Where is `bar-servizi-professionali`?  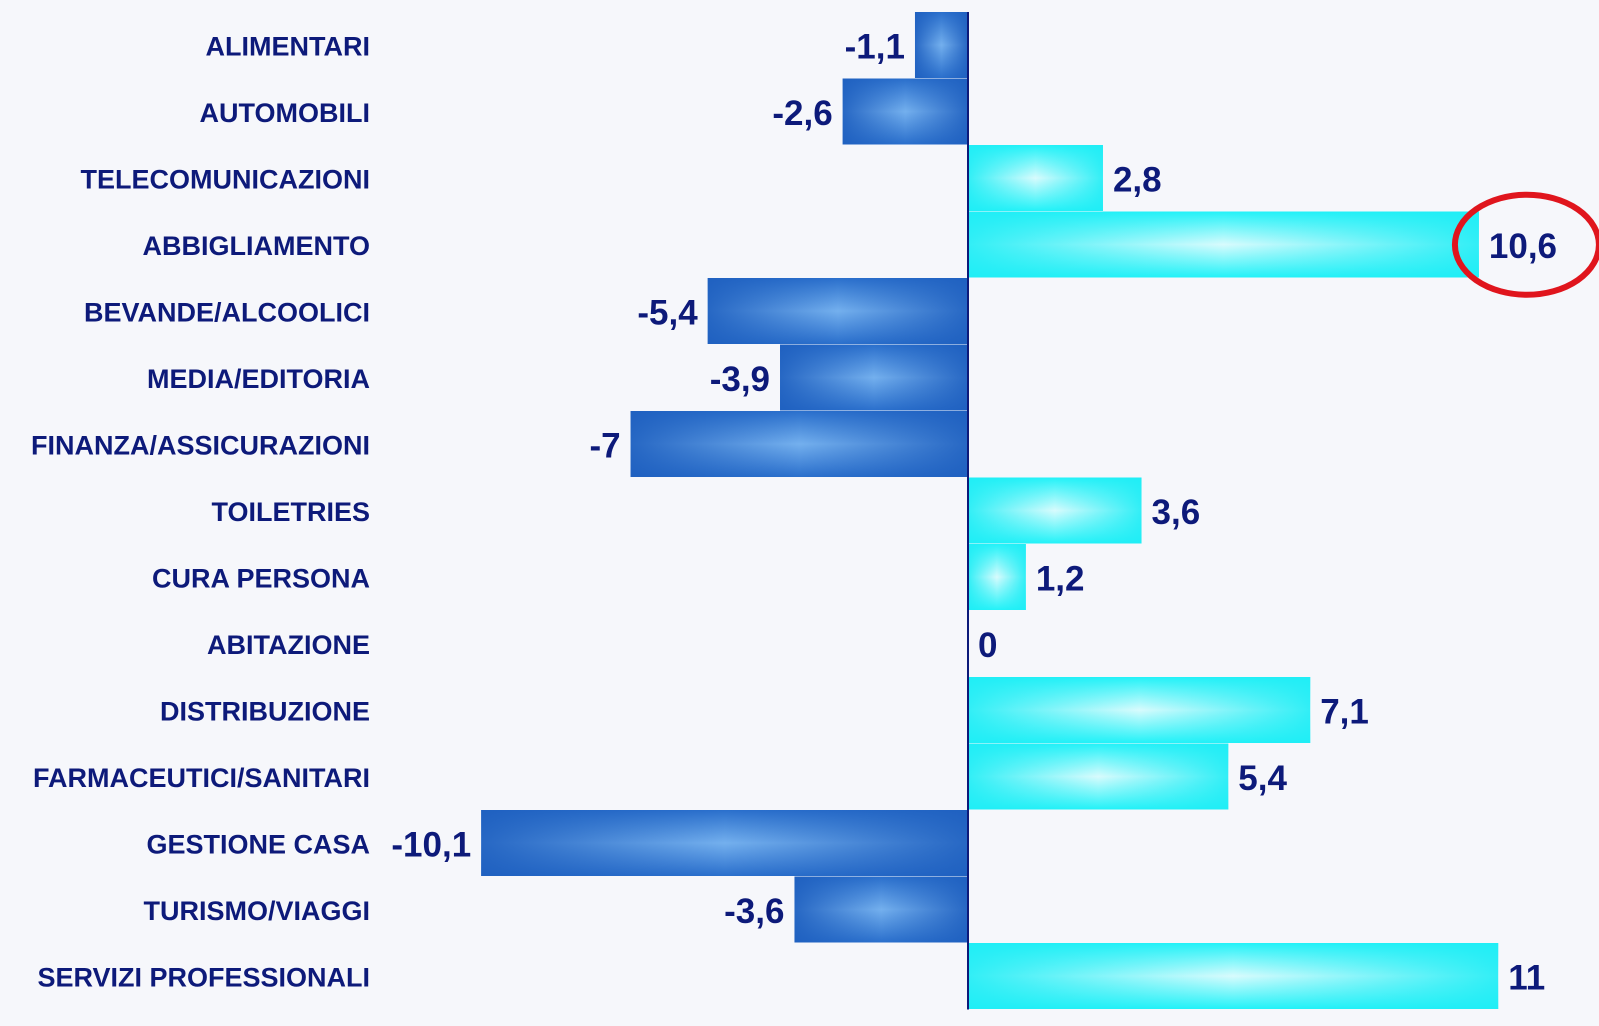 bar-servizi-professionali is located at coordinates (1233, 976).